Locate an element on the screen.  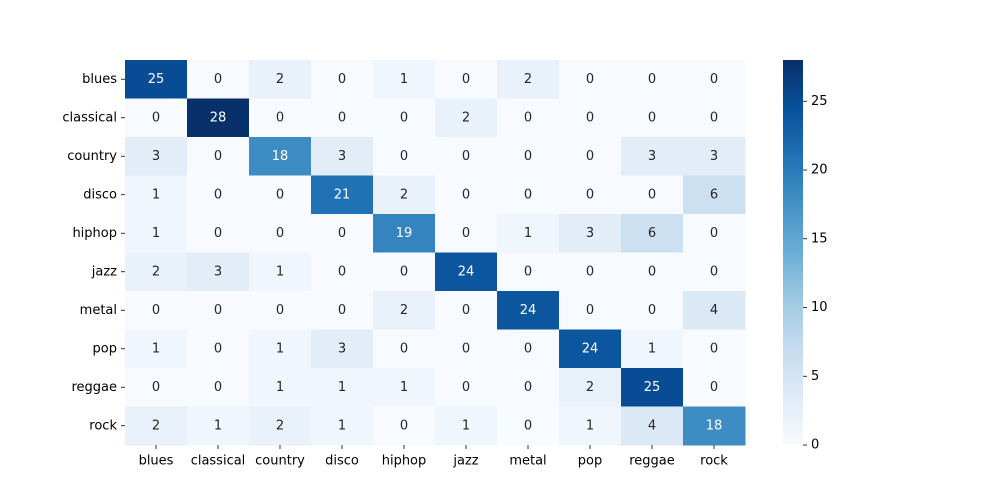
cell-value-country-hiphop: 0 is located at coordinates (404, 156).